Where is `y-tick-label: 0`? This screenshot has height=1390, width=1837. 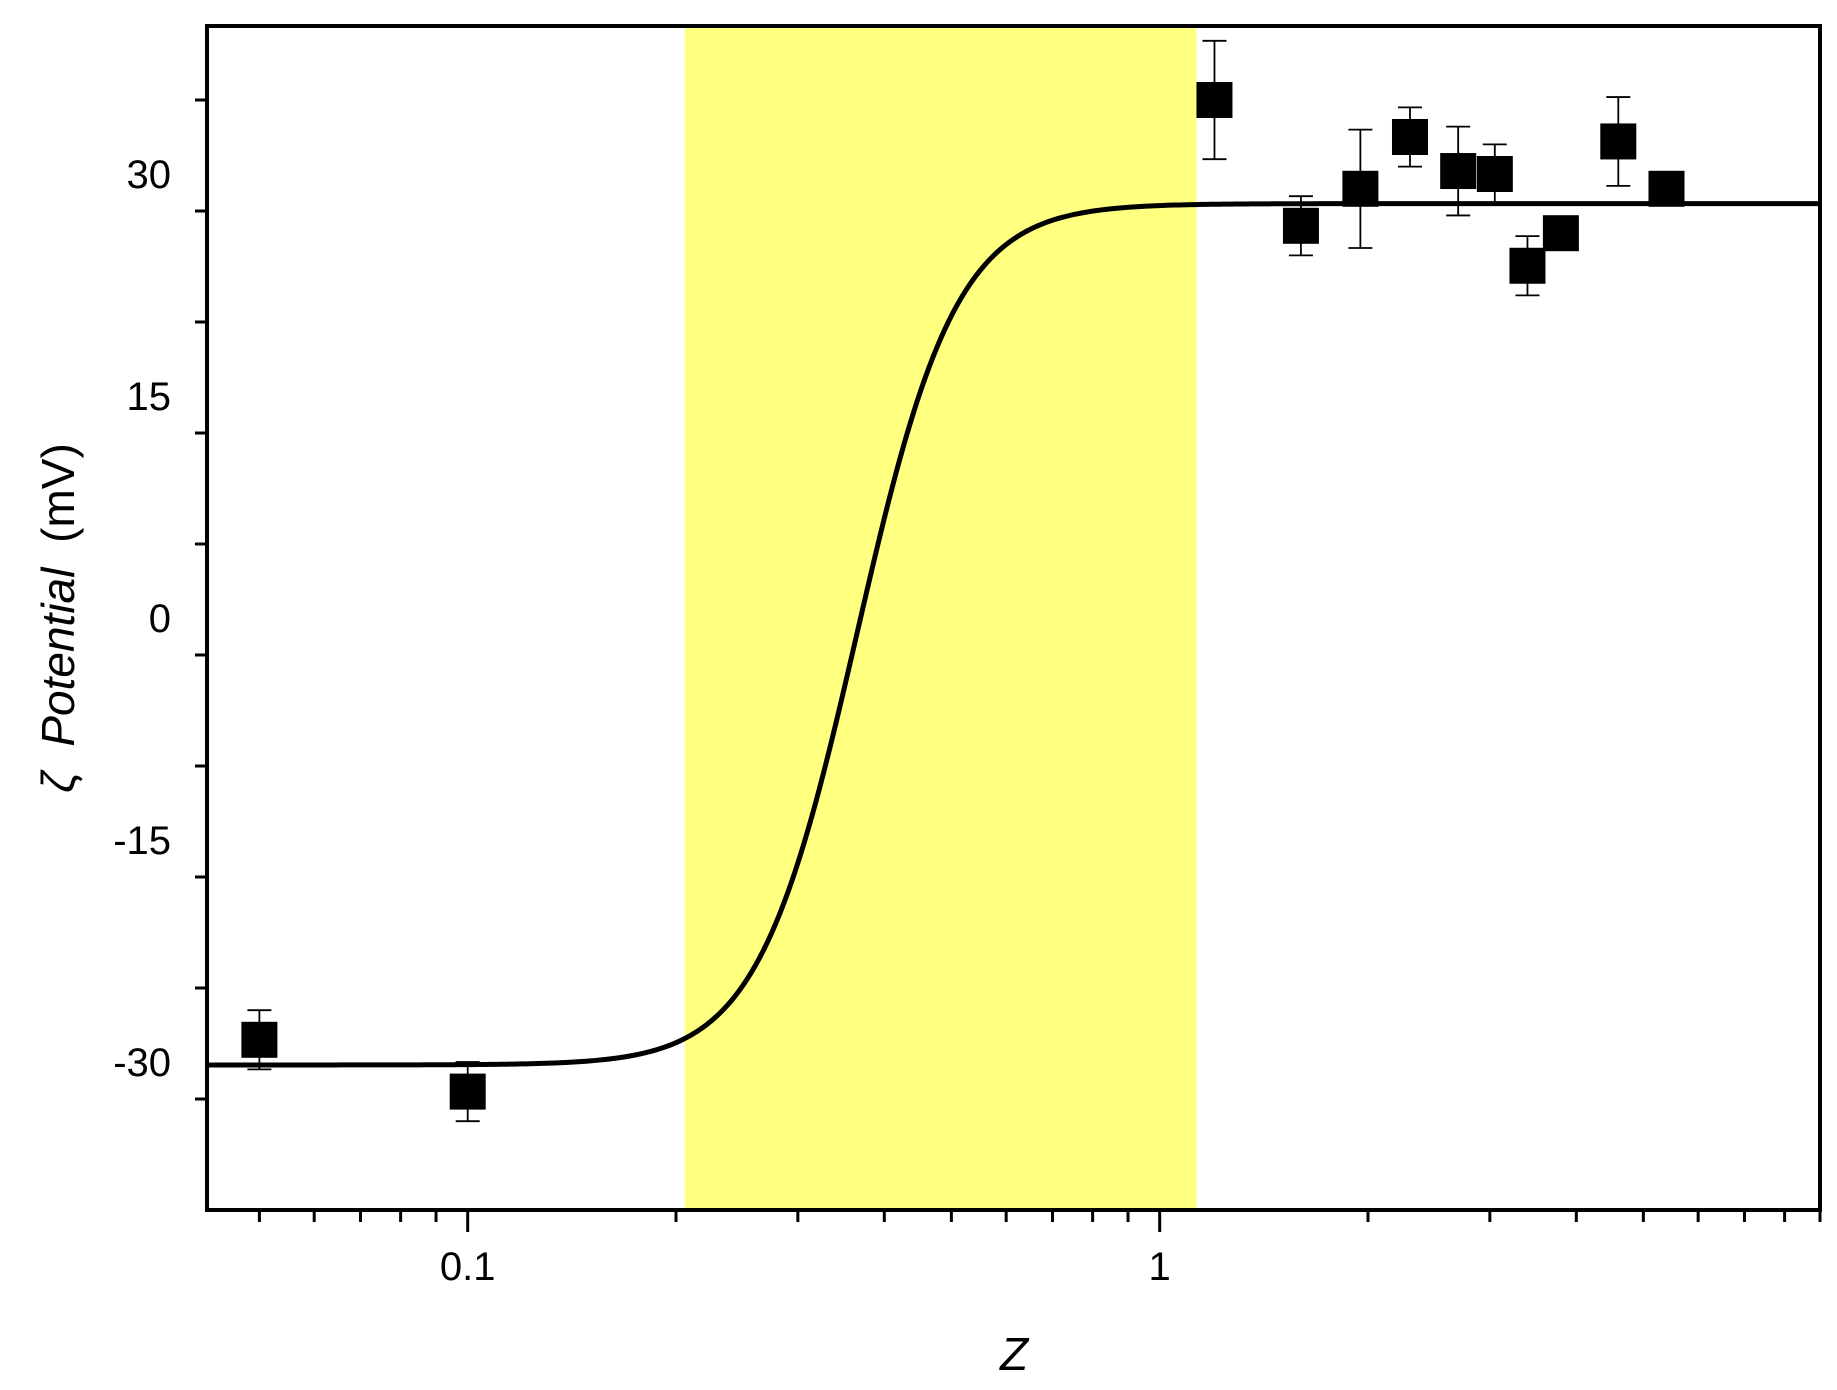
y-tick-label: 0 is located at coordinates (160, 619).